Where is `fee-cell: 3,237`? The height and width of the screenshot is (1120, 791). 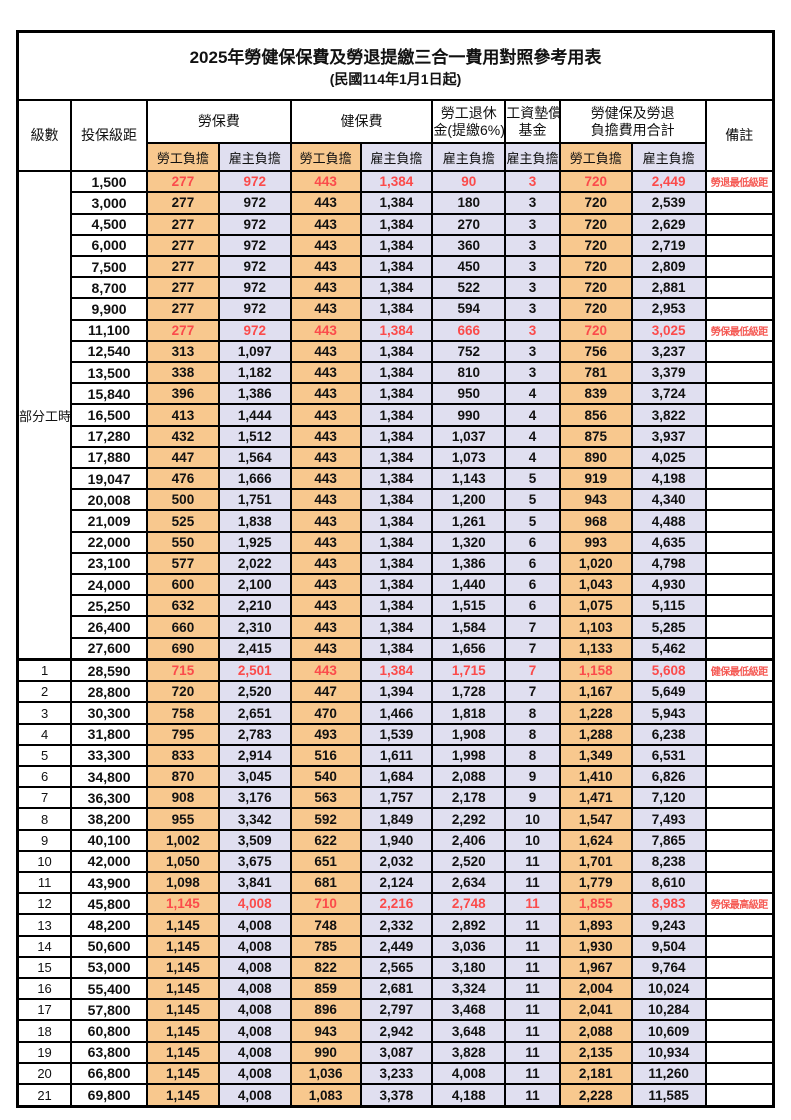
fee-cell: 3,237 is located at coordinates (668, 351).